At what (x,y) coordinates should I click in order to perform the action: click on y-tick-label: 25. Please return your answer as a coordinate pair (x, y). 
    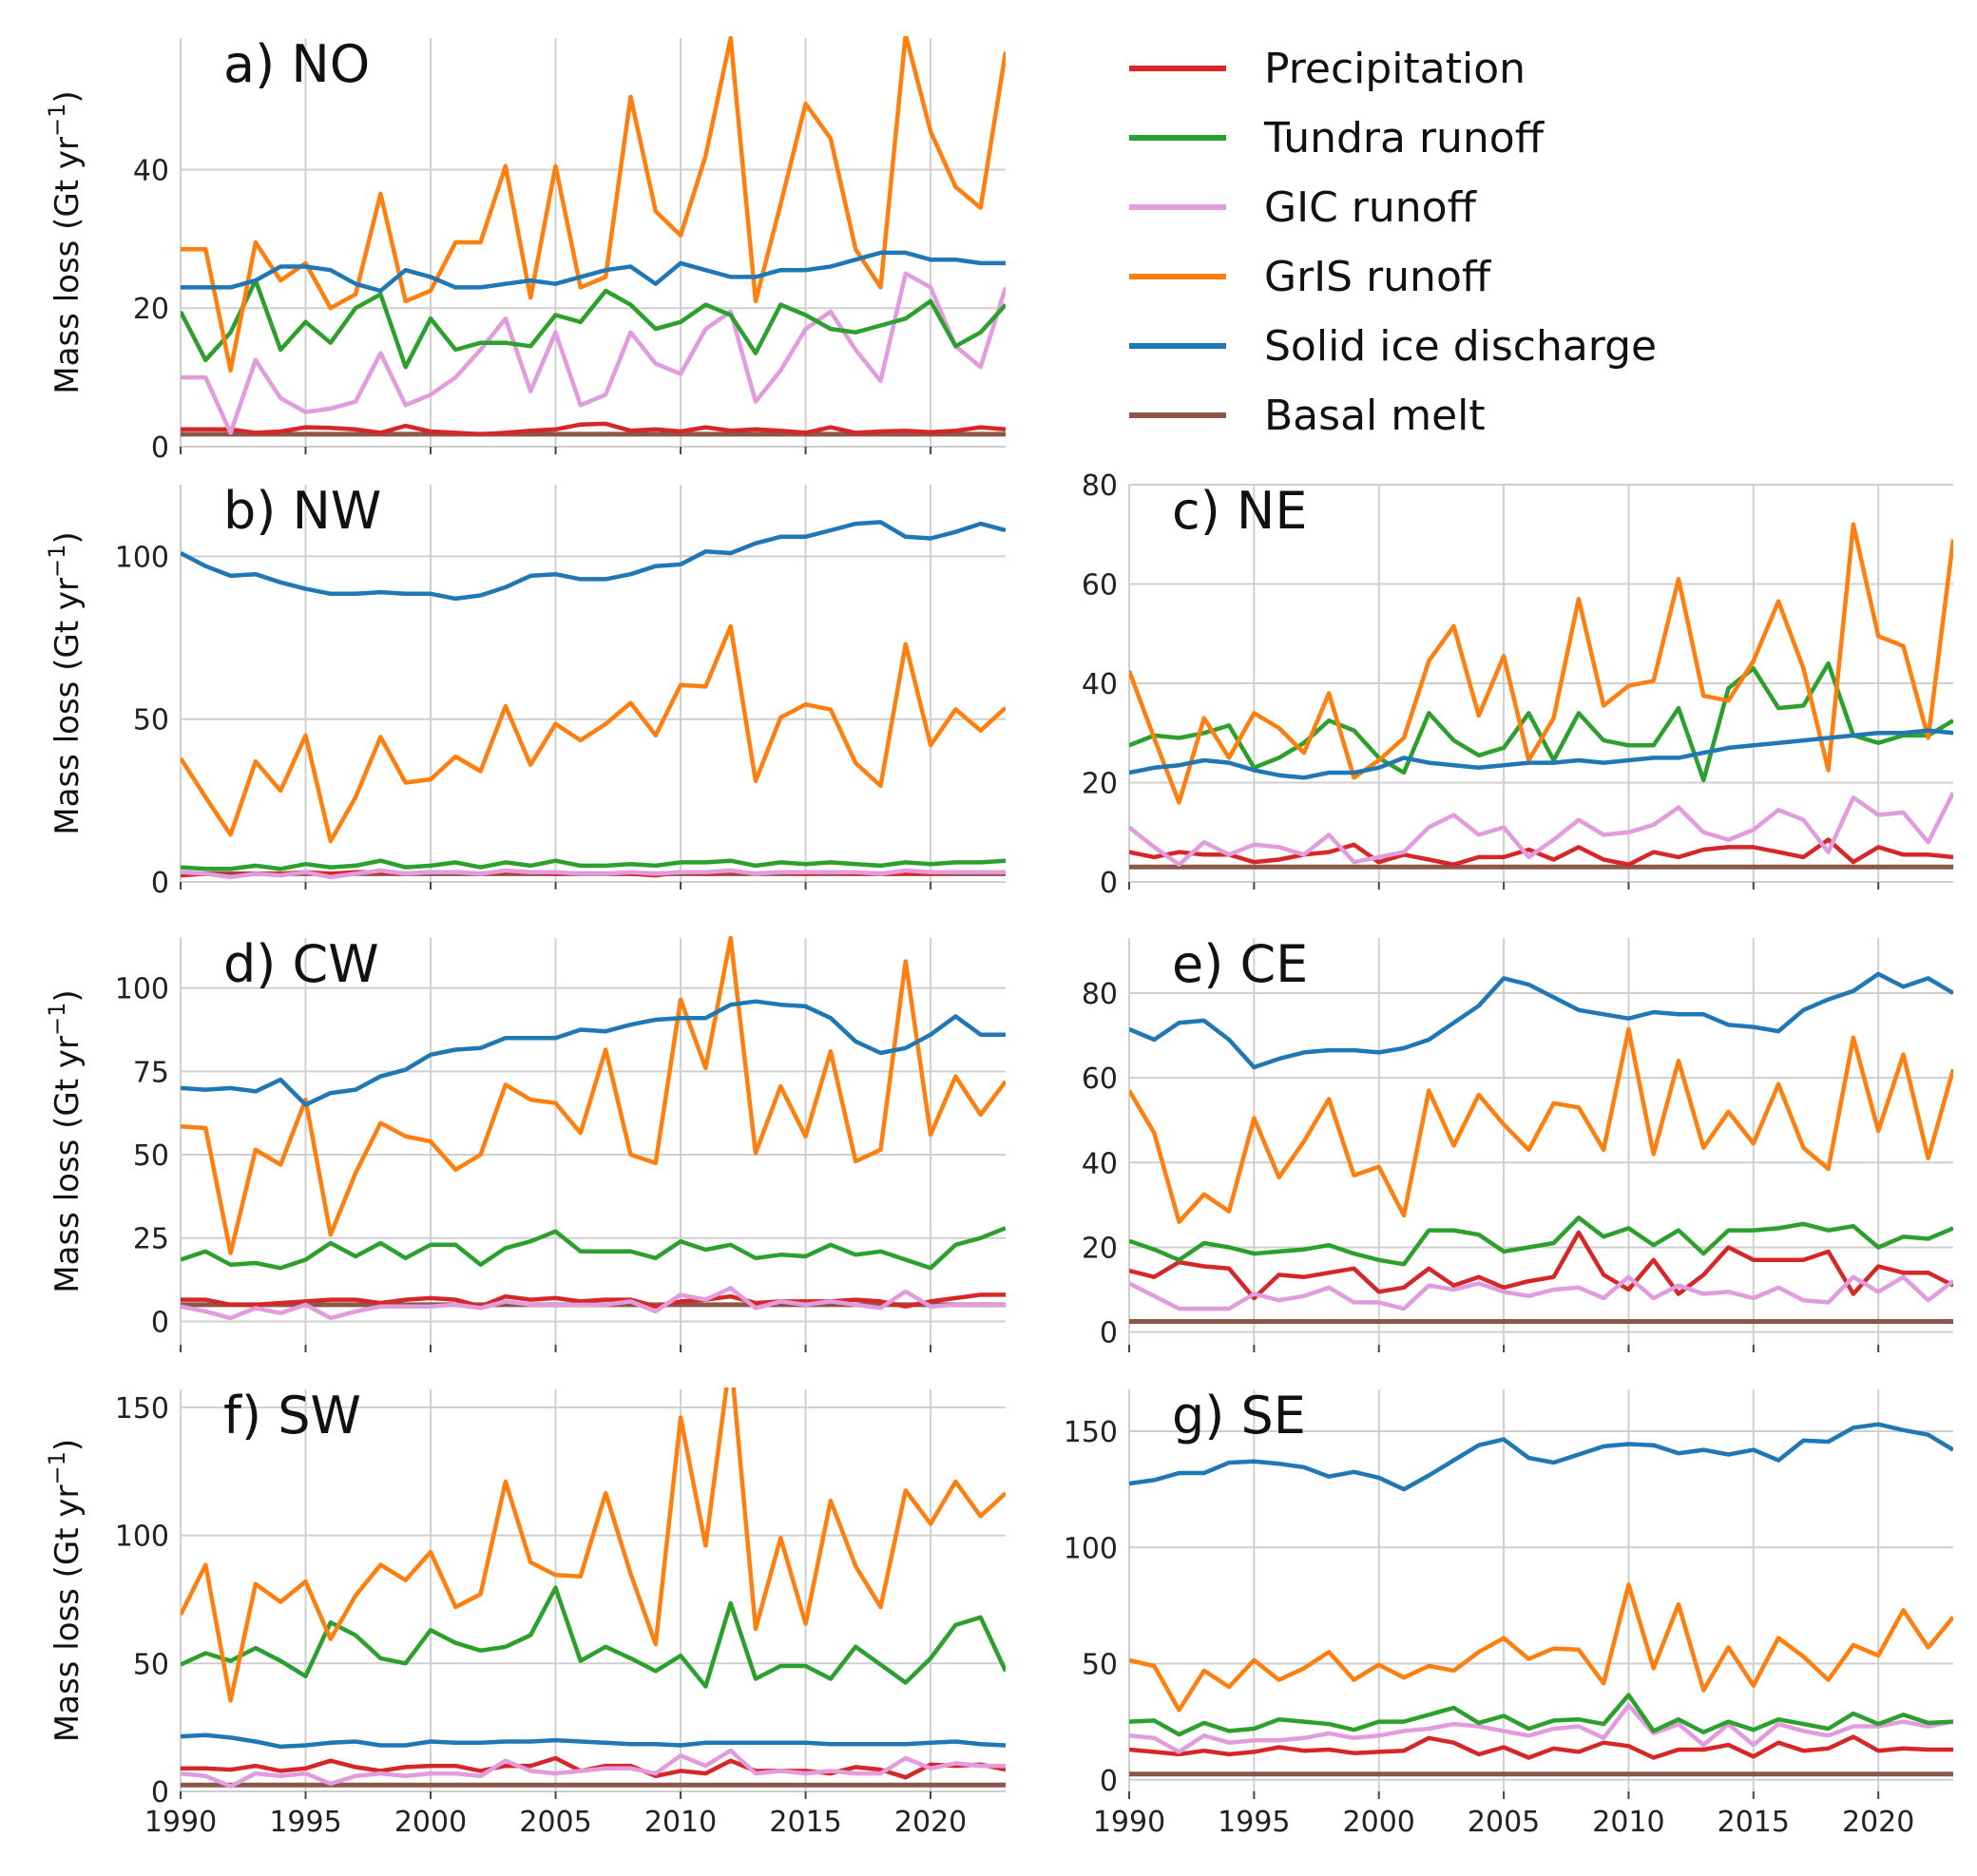
    Looking at the image, I should click on (151, 1239).